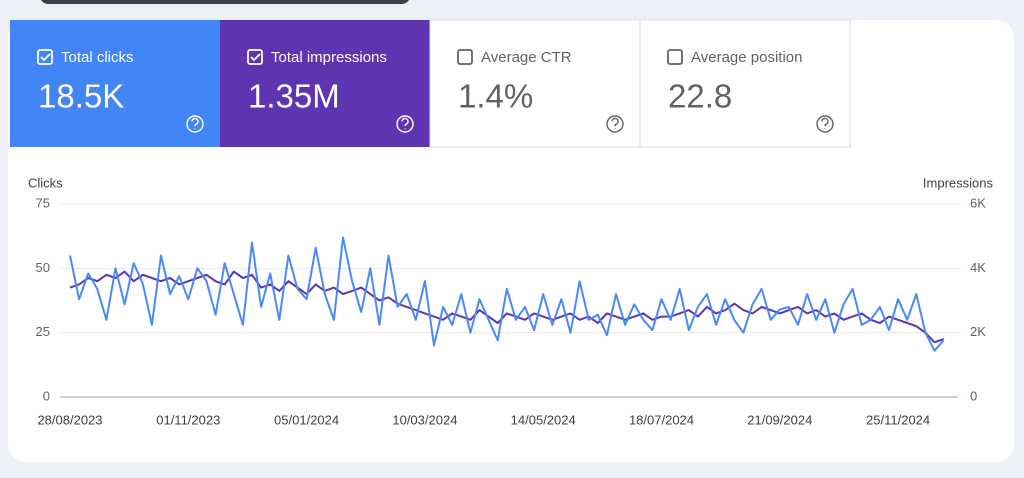  What do you see at coordinates (978, 267) in the screenshot?
I see `y2-tick-label: 4K` at bounding box center [978, 267].